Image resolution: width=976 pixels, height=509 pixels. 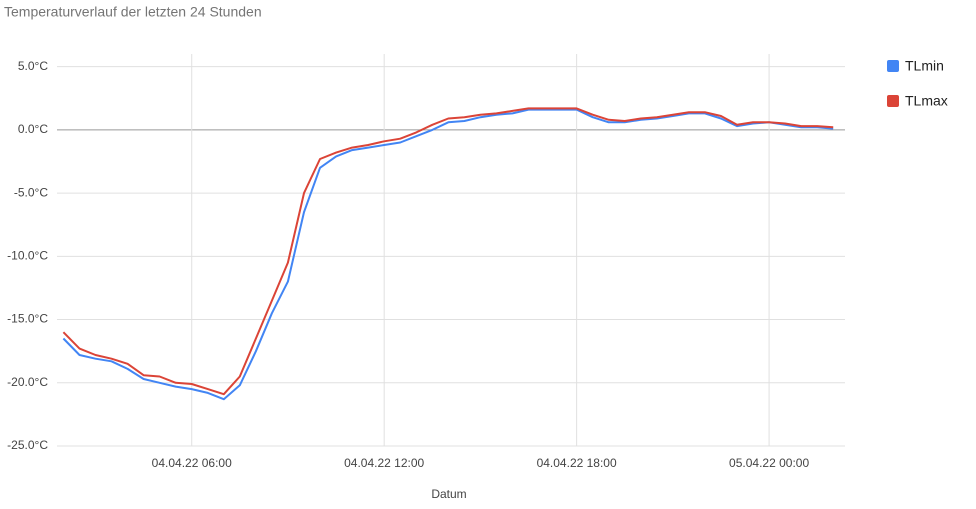 What do you see at coordinates (192, 463) in the screenshot?
I see `x-tick-label: 04.04.22 06:00` at bounding box center [192, 463].